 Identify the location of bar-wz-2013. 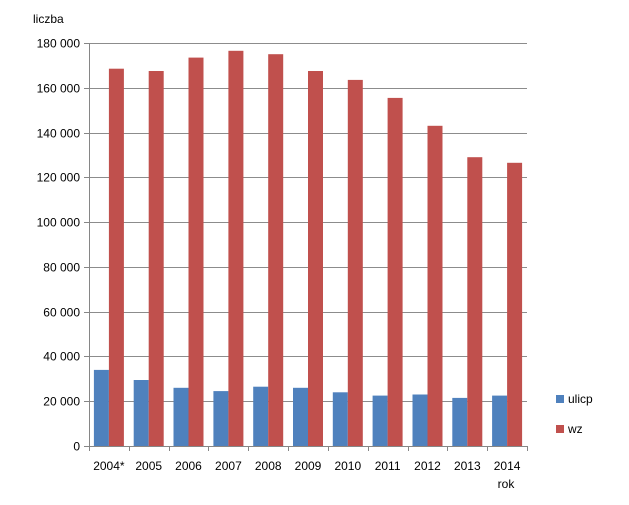
(475, 301).